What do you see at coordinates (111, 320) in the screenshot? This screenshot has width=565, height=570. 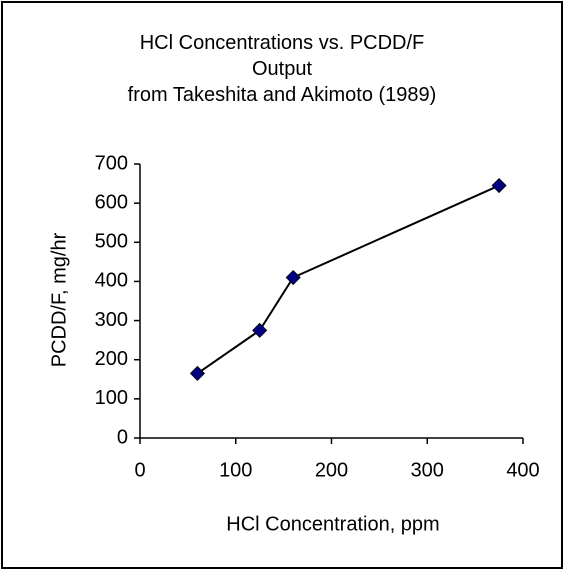 I see `y-tick-label: 300` at bounding box center [111, 320].